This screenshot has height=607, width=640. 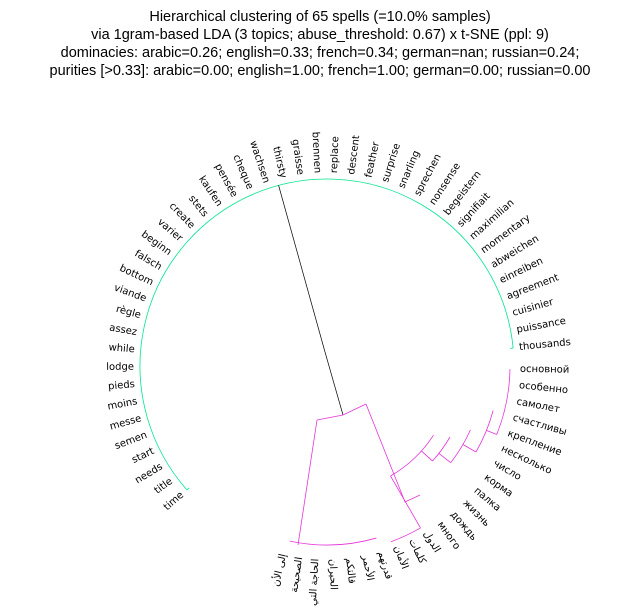 What do you see at coordinates (122, 386) in the screenshot?
I see `green-leaf-label: pieds` at bounding box center [122, 386].